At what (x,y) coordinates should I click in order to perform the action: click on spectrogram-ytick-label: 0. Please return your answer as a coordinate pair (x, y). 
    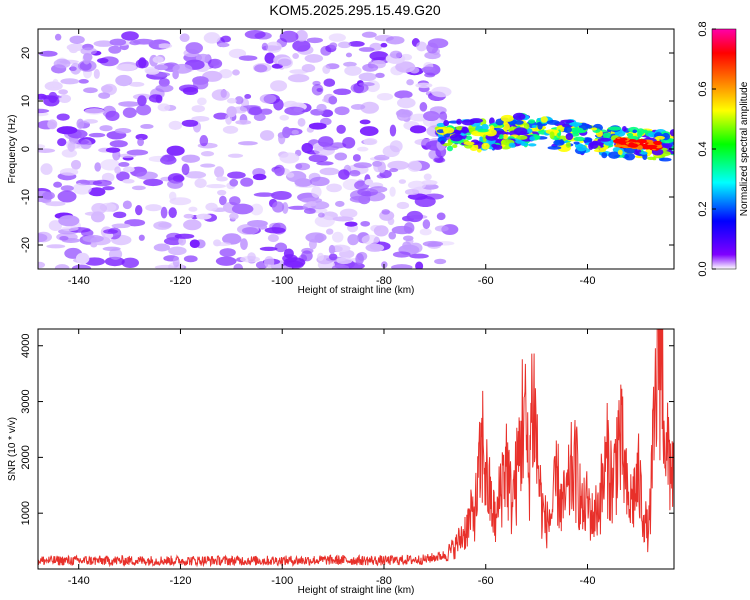
    Looking at the image, I should click on (26, 149).